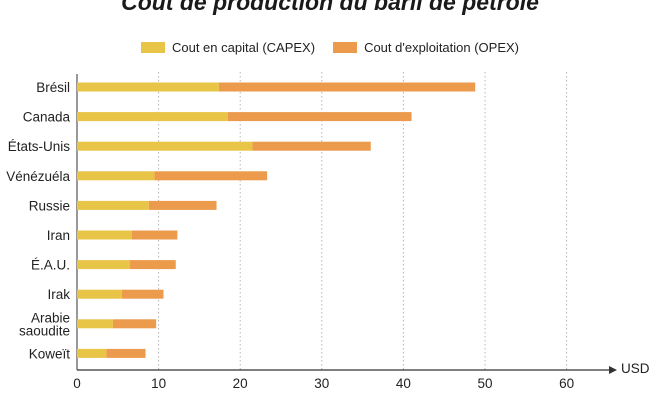 Image resolution: width=660 pixels, height=400 pixels. I want to click on legend-item-capex: Cout en capital (CAPEX), so click(228, 47).